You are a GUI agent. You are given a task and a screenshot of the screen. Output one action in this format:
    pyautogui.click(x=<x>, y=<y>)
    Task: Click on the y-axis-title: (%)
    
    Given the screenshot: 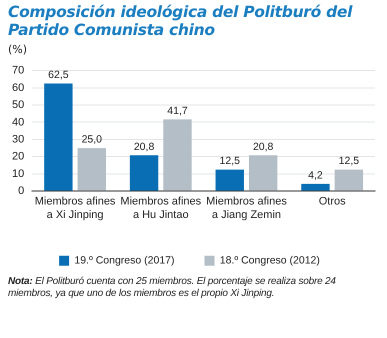 What is the action you would take?
    pyautogui.click(x=18, y=49)
    